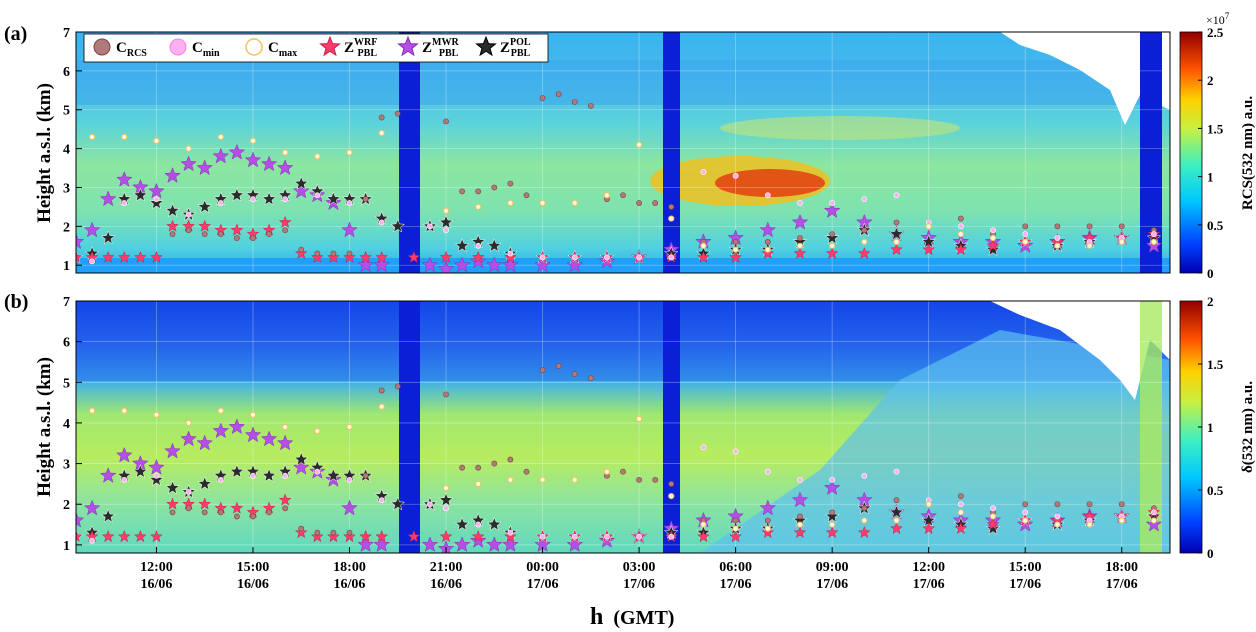 The height and width of the screenshot is (632, 1256). I want to click on panel-a-surface-layer, so click(623, 265).